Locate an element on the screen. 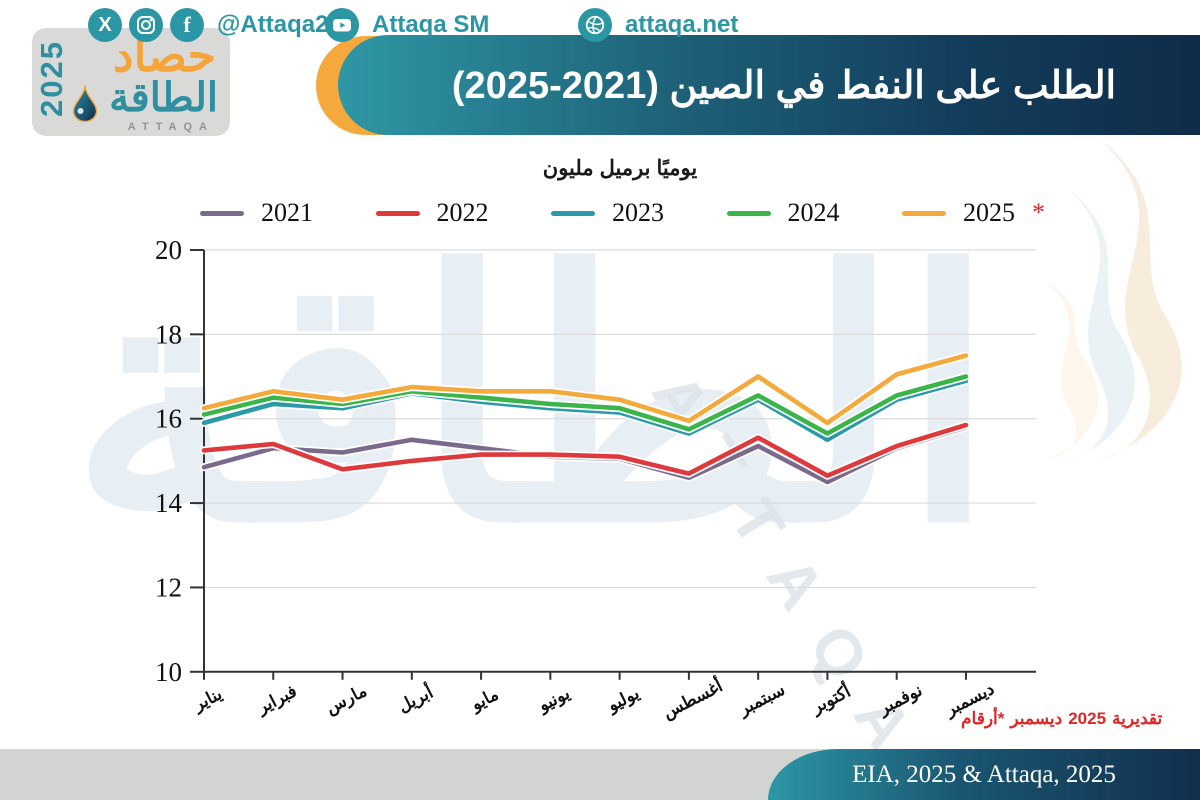  xtick-label-3: مارس is located at coordinates (347, 699).